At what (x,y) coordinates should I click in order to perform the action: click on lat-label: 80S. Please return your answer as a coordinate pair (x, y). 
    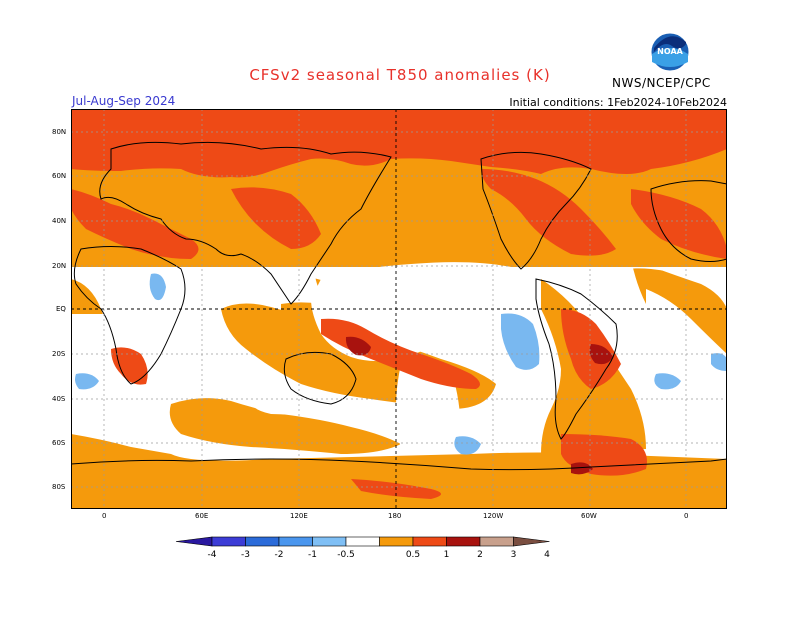
    Looking at the image, I should click on (59, 487).